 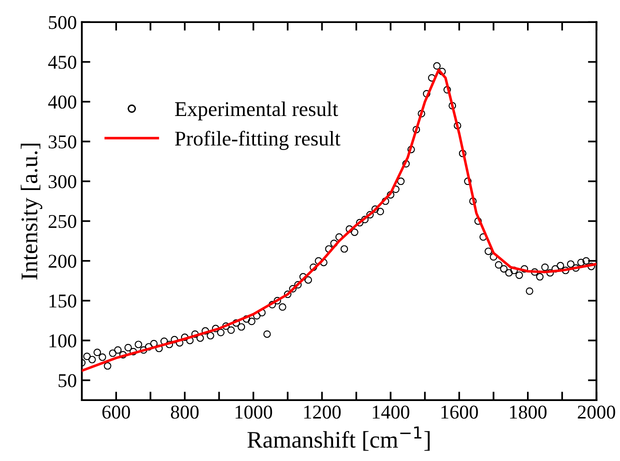 I want to click on x-tick-label: 1600, so click(x=459, y=412).